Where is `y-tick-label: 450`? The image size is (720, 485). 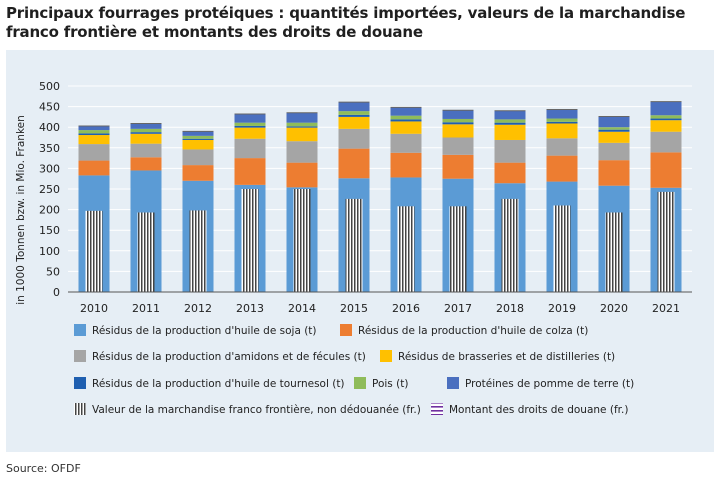
y-tick-label: 450 is located at coordinates (49, 107).